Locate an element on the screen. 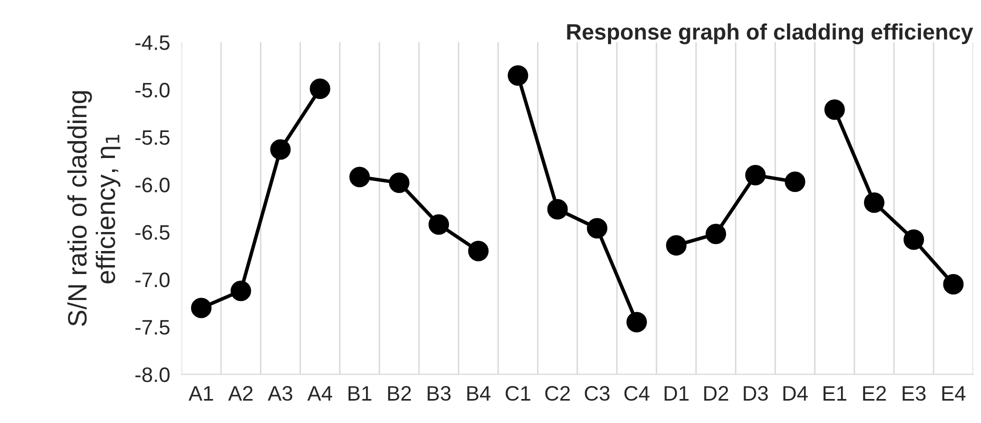  y-tick-label: -8.0 is located at coordinates (152, 374).